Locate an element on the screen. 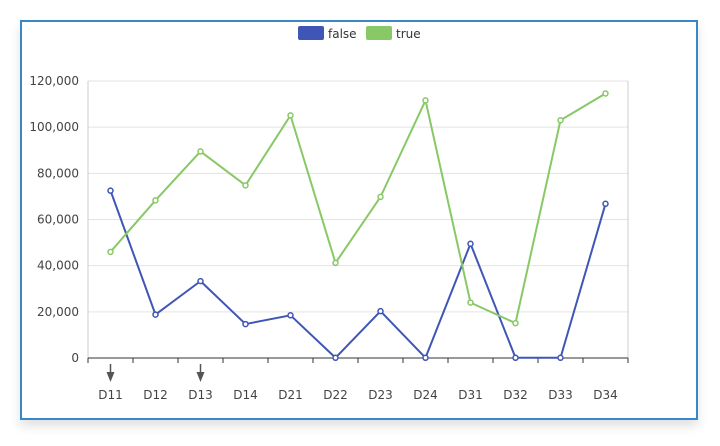  legend-label: false is located at coordinates (342, 34).